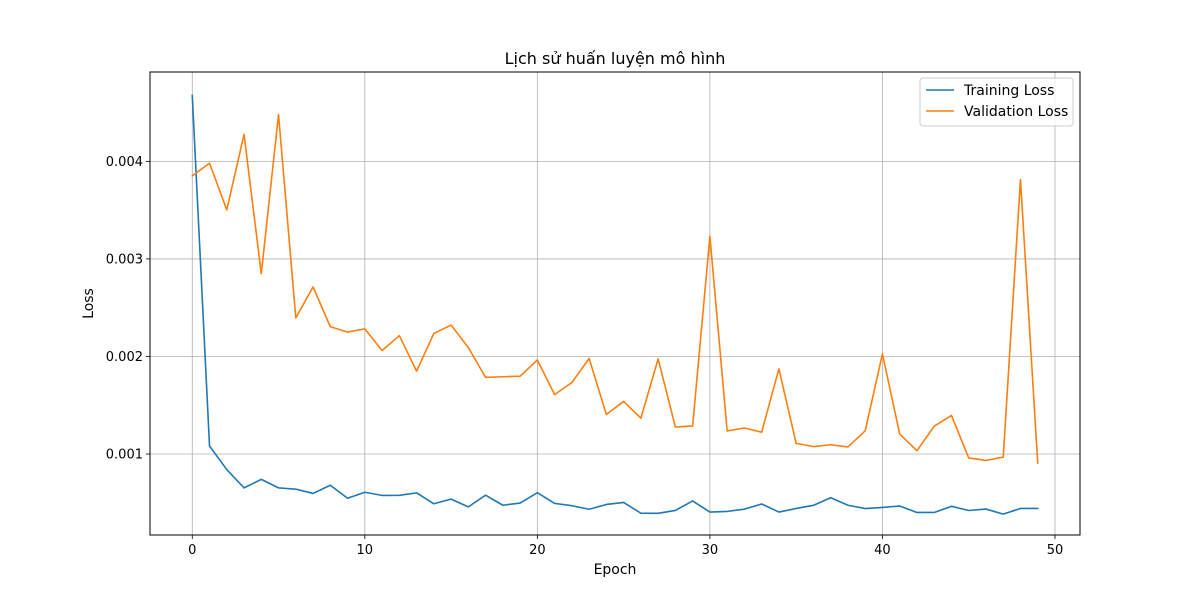 The height and width of the screenshot is (600, 1200). Describe the element at coordinates (365, 550) in the screenshot. I see `x-tick-label: 10` at that location.